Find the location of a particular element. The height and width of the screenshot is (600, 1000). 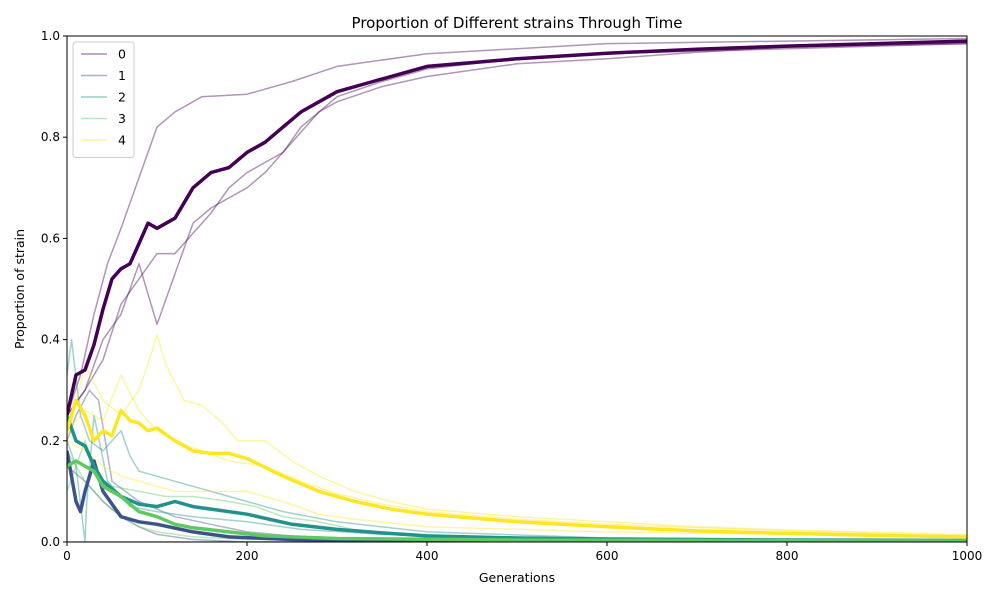

series-line-4-run is located at coordinates (517, 489).